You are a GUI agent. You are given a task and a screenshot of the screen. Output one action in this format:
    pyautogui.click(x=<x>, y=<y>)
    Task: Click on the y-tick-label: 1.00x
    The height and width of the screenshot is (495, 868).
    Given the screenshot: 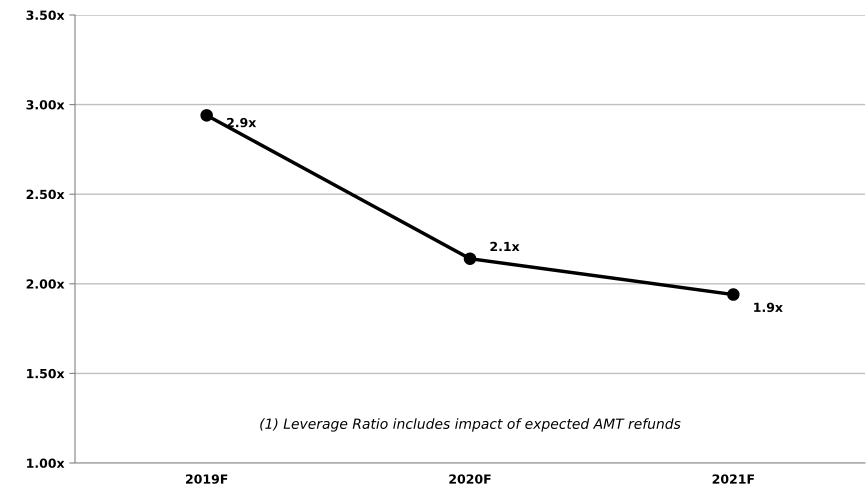 What is the action you would take?
    pyautogui.click(x=45, y=463)
    